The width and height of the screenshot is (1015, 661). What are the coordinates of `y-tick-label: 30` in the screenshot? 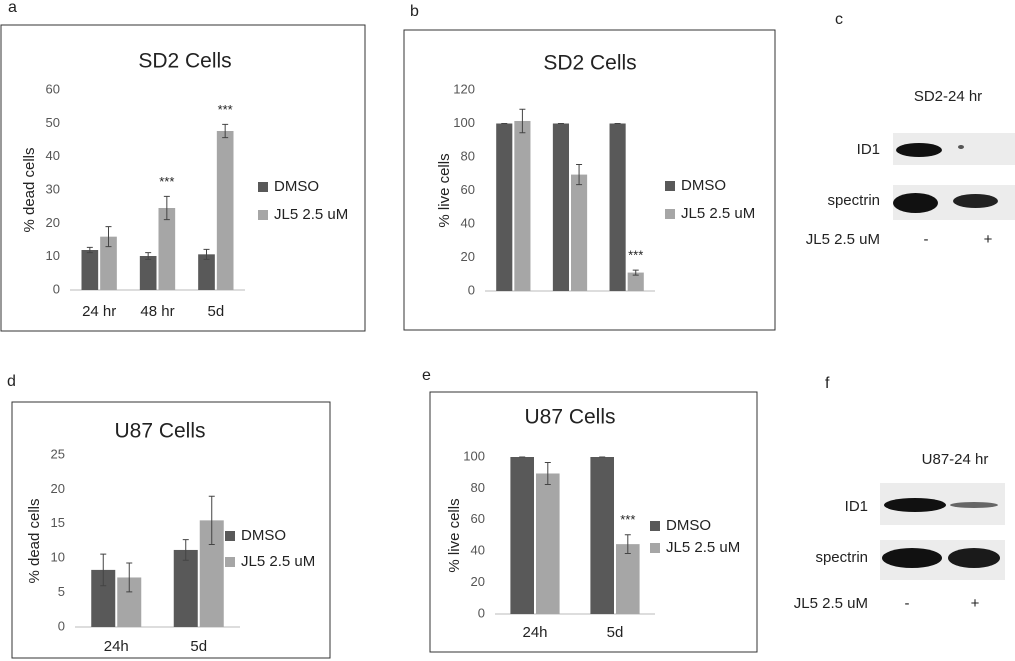 It's located at (53, 188).